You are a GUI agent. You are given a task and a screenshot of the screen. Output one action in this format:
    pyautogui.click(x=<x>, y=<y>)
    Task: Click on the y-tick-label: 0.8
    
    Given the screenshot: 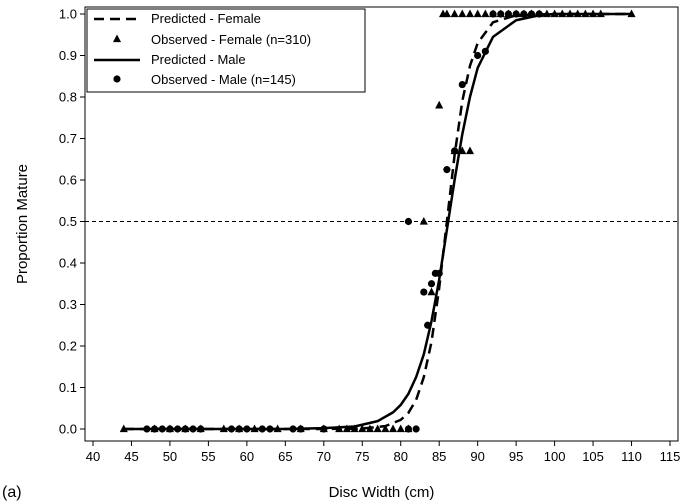 What is the action you would take?
    pyautogui.click(x=68, y=97)
    